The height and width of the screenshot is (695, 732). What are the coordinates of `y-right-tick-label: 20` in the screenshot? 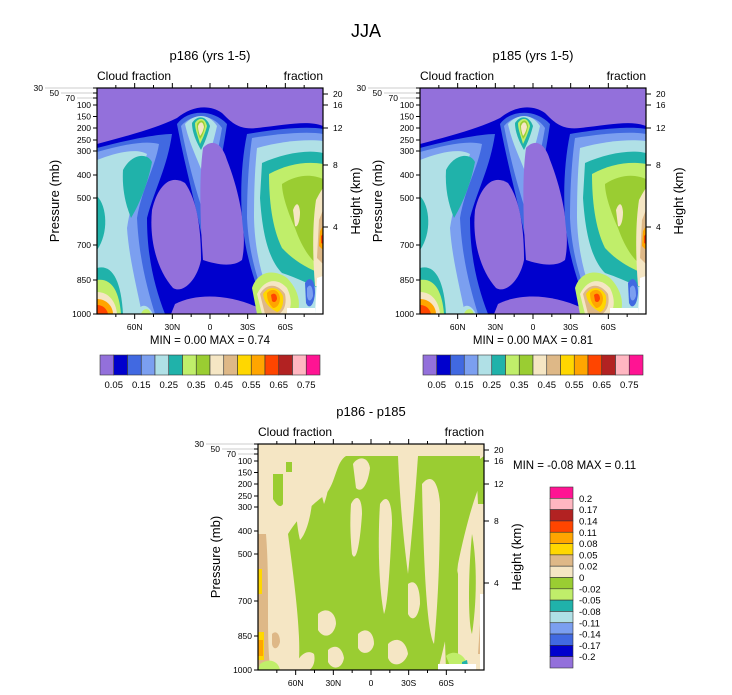 It's located at (499, 450).